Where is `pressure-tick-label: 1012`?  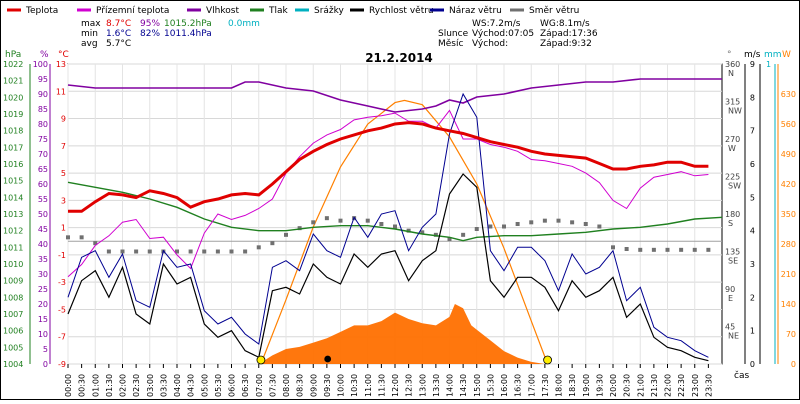
pressure-tick-label: 1012 is located at coordinates (13, 231).